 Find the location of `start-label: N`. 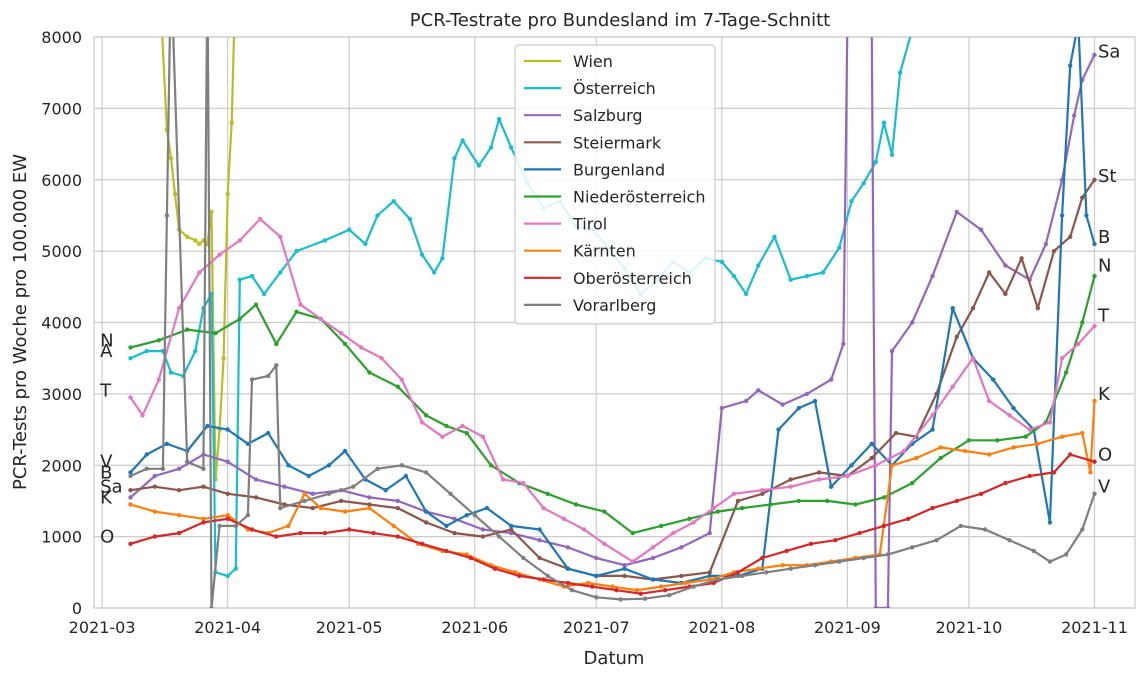

start-label: N is located at coordinates (106, 340).